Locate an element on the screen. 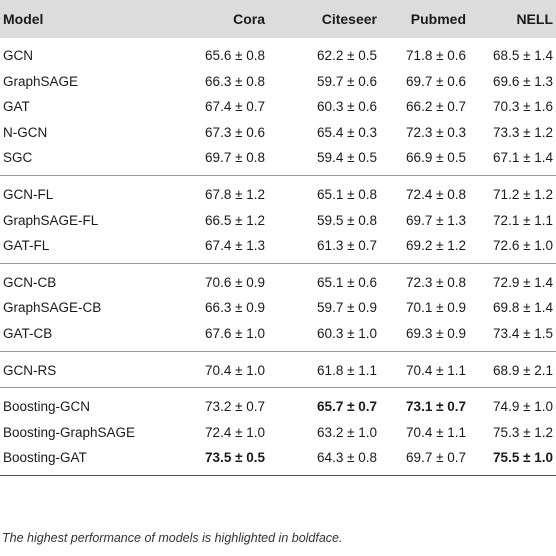 Image resolution: width=556 pixels, height=556 pixels. cell-nell: 68.5 ± 1.4 is located at coordinates (523, 55).